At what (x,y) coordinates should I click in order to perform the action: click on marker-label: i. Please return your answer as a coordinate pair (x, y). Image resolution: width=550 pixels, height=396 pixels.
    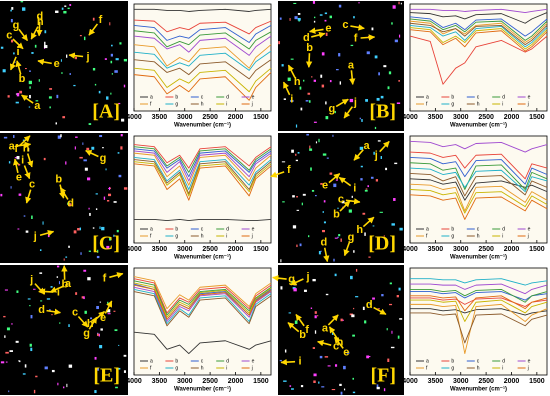
    Looking at the image, I should click on (17, 52).